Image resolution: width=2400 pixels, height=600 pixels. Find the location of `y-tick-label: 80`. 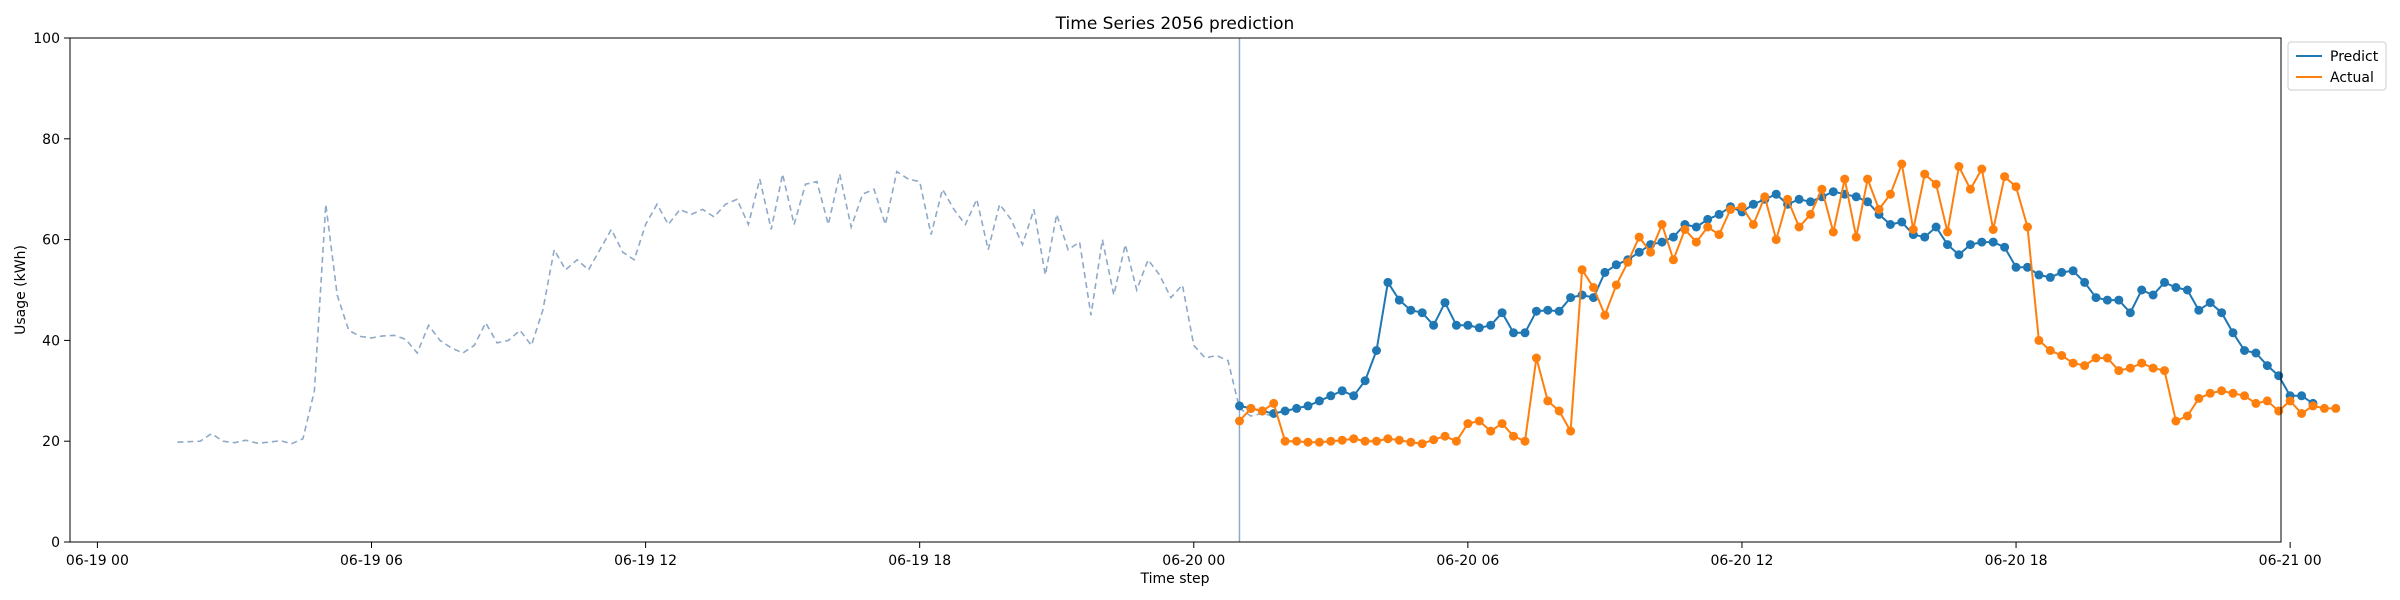

y-tick-label: 80 is located at coordinates (51, 140).